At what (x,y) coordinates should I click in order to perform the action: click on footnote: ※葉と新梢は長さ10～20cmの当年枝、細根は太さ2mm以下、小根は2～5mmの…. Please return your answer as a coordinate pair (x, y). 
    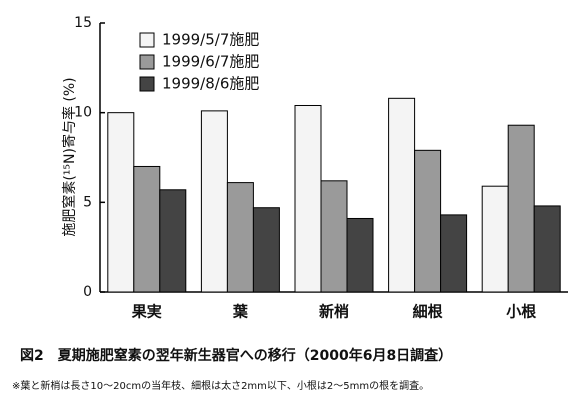
    Looking at the image, I should click on (220, 385).